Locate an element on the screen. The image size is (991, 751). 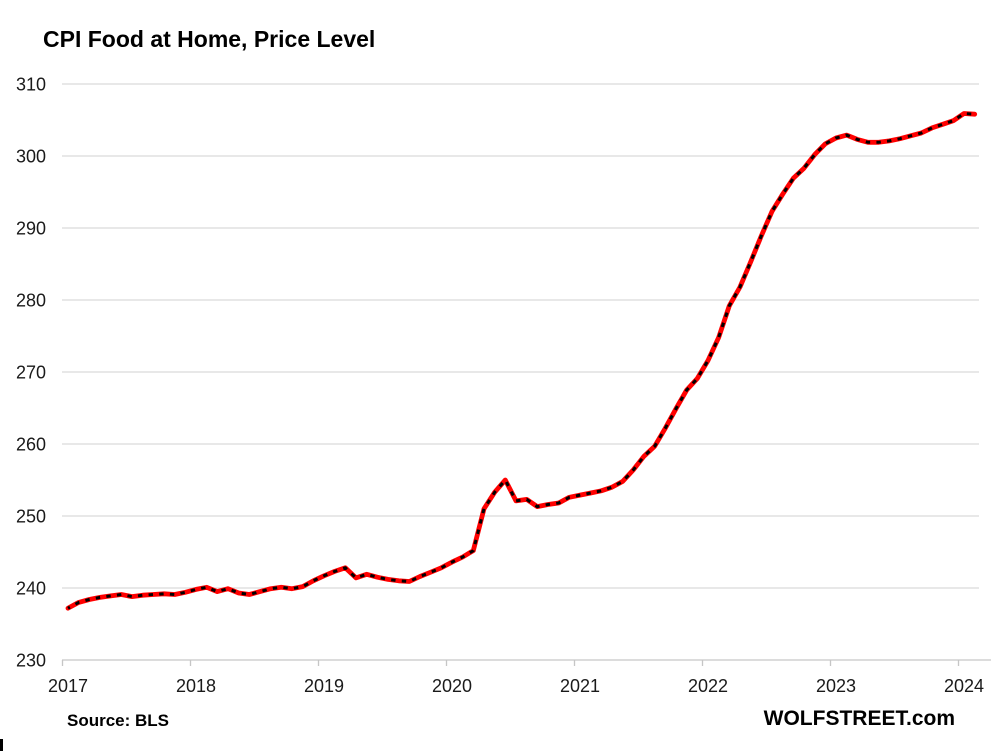
y-axis-label-290: 290 is located at coordinates (31, 229).